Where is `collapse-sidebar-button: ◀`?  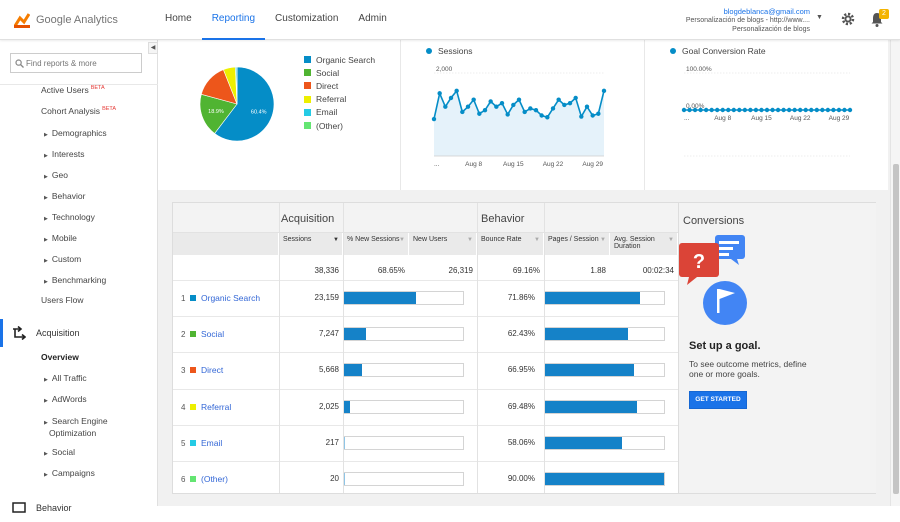
collapse-sidebar-button: ◀ is located at coordinates (153, 48).